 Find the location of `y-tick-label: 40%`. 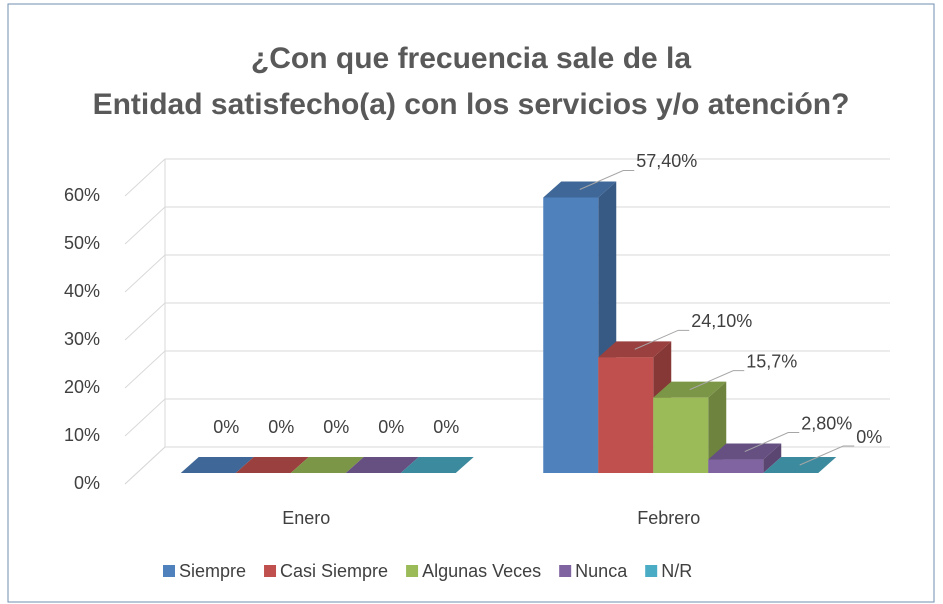

y-tick-label: 40% is located at coordinates (82, 291).